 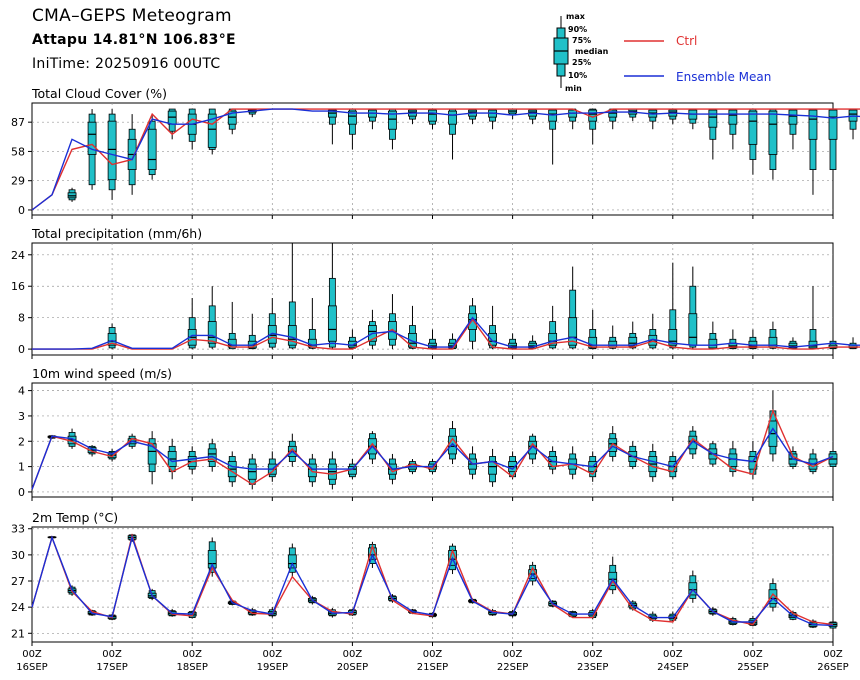 What do you see at coordinates (18, 286) in the screenshot?
I see `y-tick-label: 16` at bounding box center [18, 286].